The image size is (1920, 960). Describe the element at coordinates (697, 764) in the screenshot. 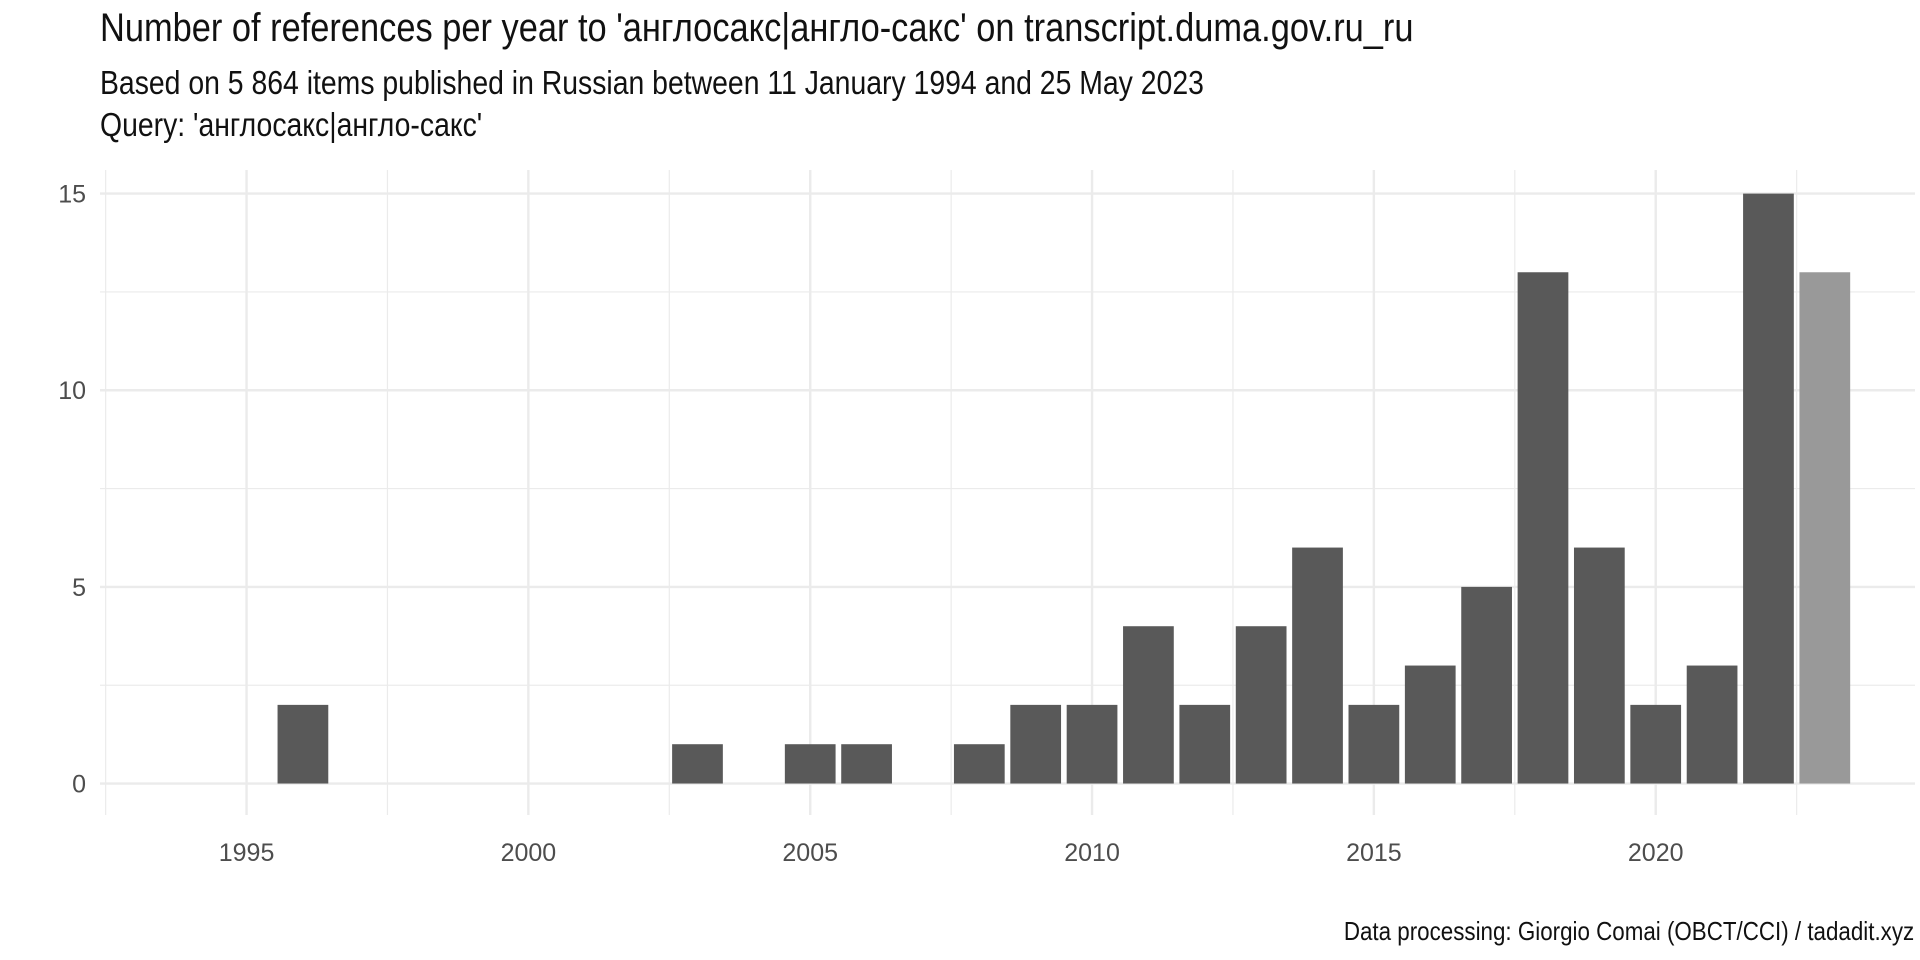

I see `bar-2003` at that location.